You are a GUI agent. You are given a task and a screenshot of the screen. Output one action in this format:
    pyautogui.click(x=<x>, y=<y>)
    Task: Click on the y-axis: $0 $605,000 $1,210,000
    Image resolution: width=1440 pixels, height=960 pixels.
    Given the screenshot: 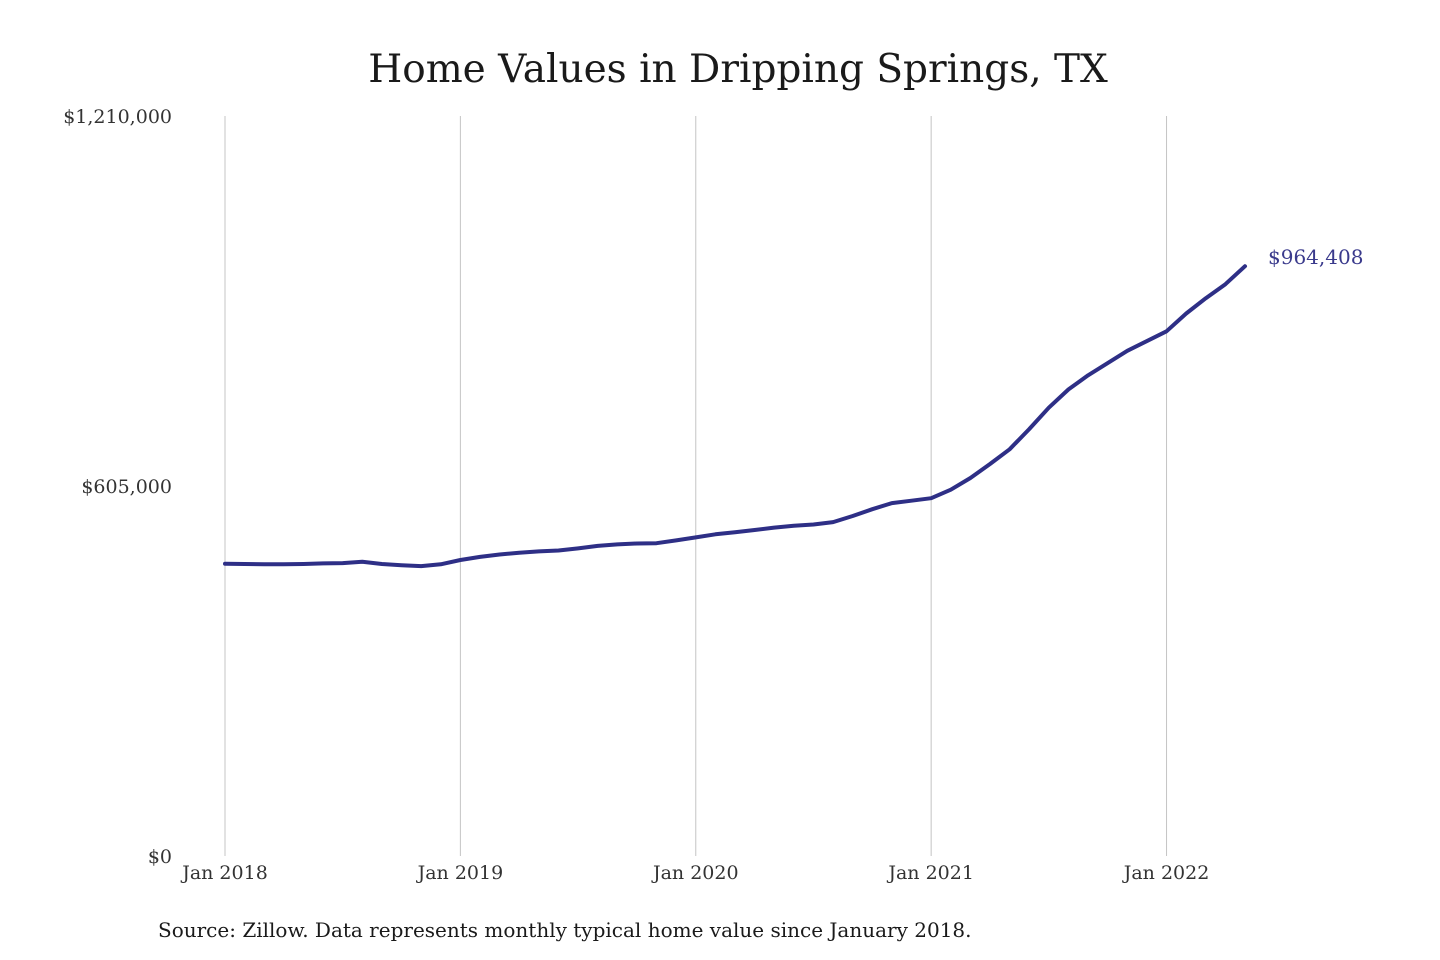 What is the action you would take?
    pyautogui.click(x=117, y=487)
    